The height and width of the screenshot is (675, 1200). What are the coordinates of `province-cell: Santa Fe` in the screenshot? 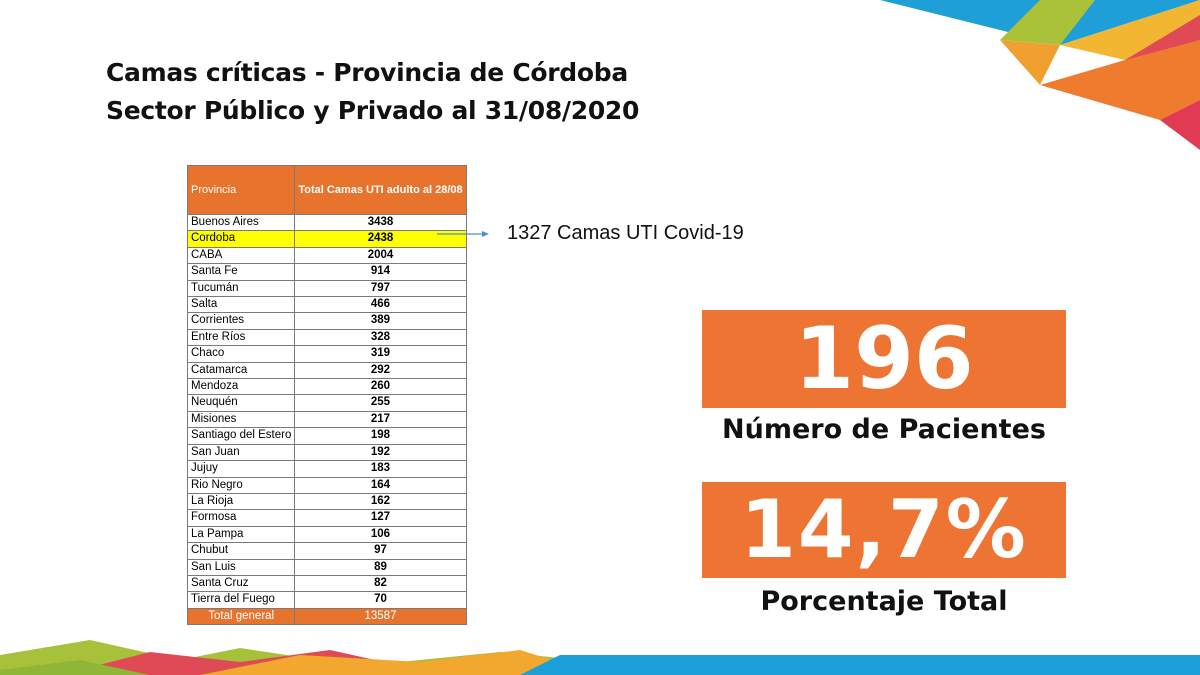 It's located at (241, 272).